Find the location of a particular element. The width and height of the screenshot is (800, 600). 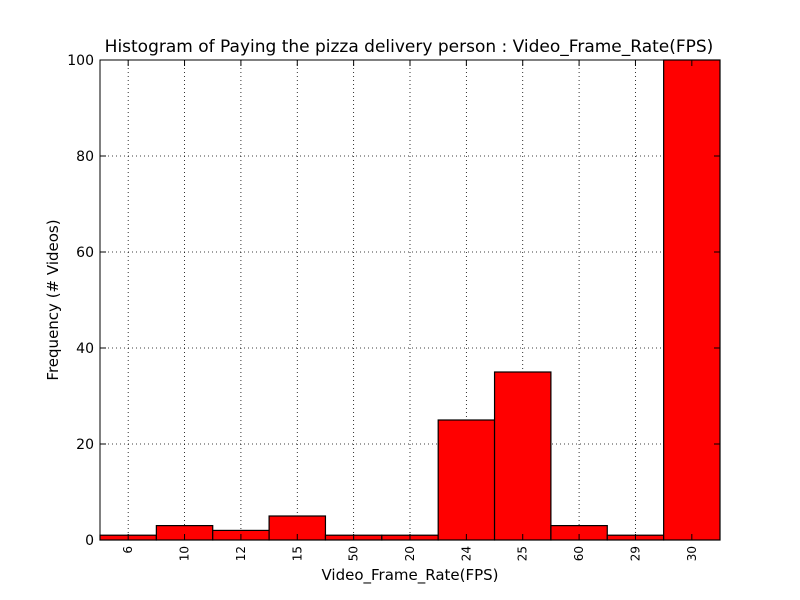

x-tick-label: 29 is located at coordinates (635, 553).